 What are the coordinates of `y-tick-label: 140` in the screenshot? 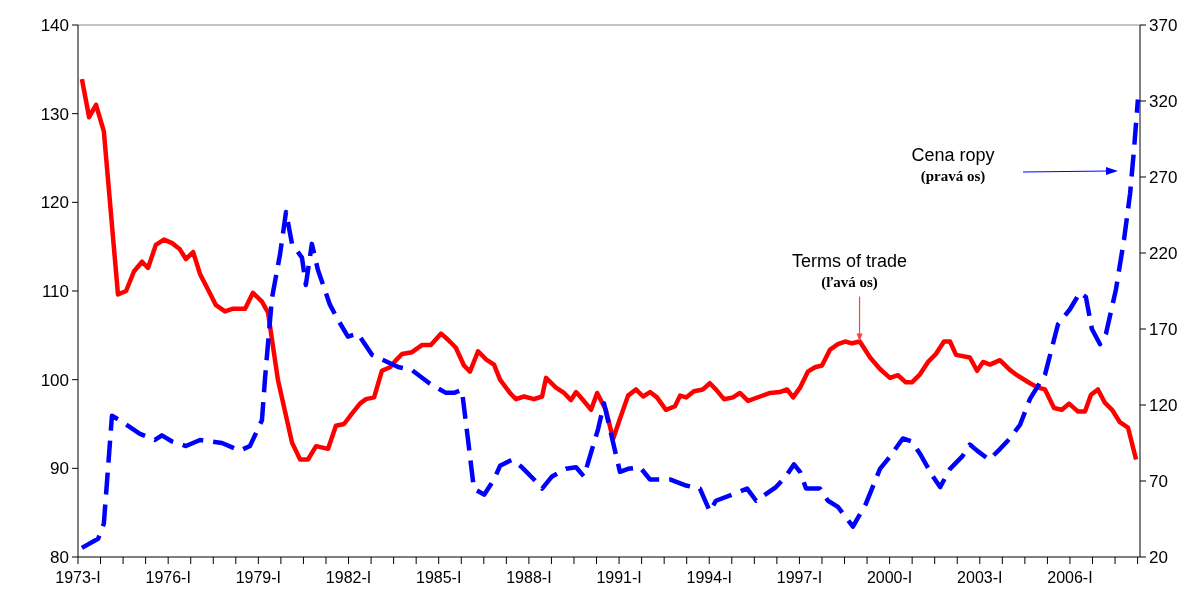 It's located at (54, 25).